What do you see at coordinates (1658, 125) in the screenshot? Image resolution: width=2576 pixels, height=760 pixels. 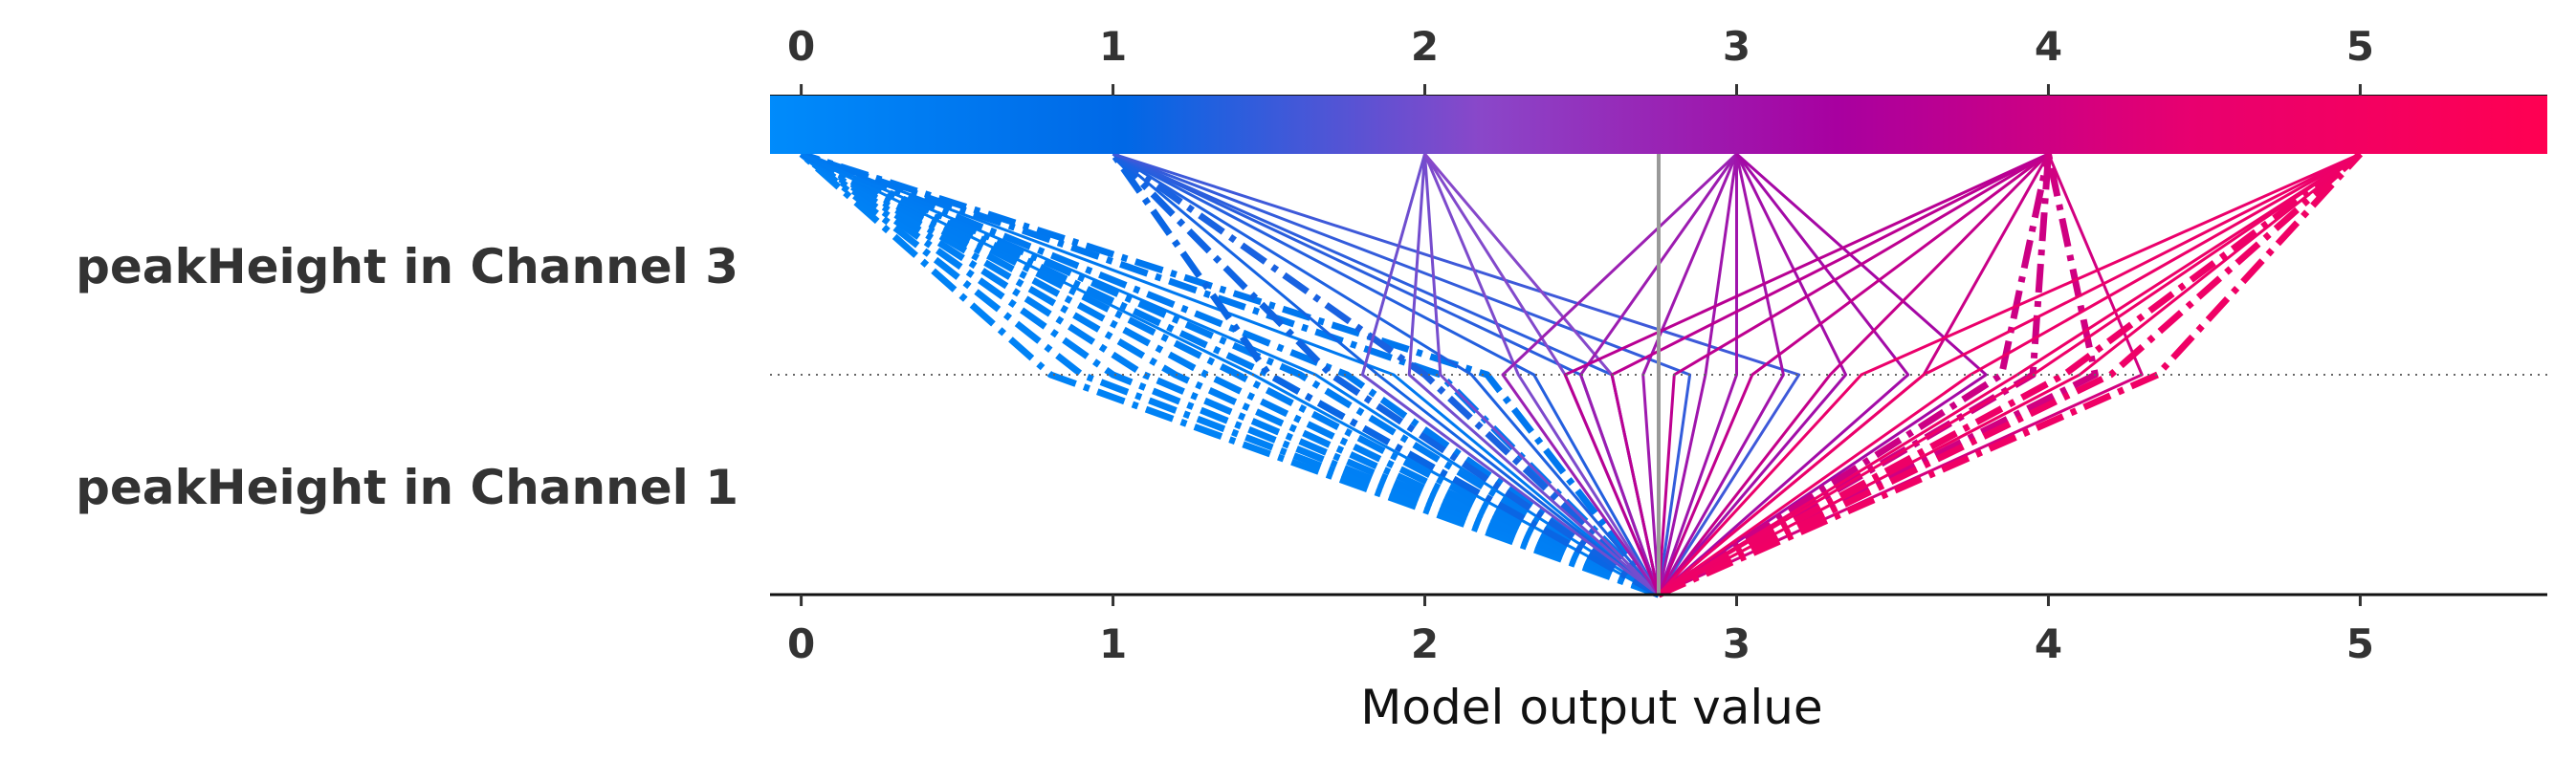 I see `colorbar` at bounding box center [1658, 125].